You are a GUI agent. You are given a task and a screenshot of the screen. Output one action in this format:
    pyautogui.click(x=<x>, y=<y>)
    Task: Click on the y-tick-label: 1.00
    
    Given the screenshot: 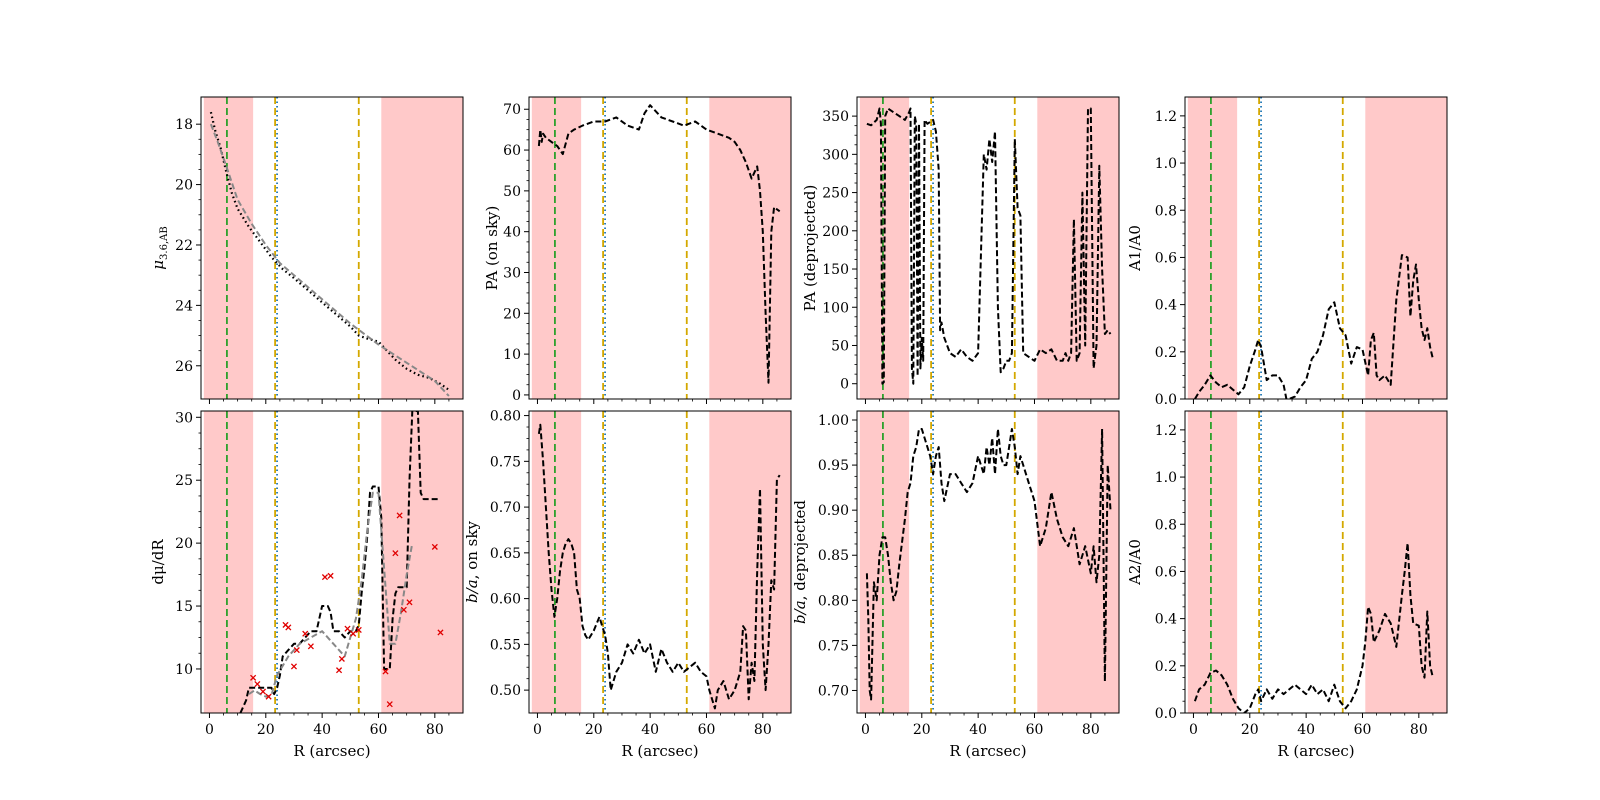 What is the action you would take?
    pyautogui.click(x=833, y=421)
    